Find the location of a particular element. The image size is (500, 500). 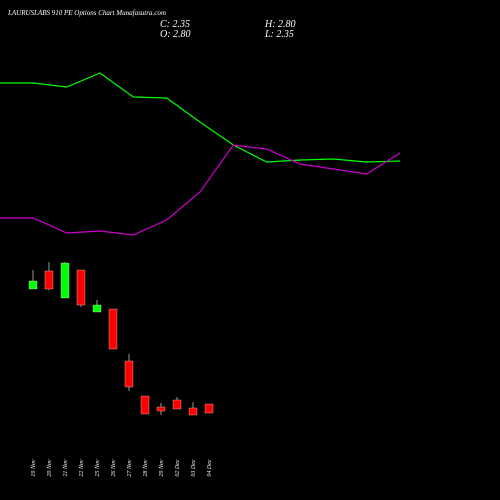

x-tick-label: 03 Dec is located at coordinates (194, 467).